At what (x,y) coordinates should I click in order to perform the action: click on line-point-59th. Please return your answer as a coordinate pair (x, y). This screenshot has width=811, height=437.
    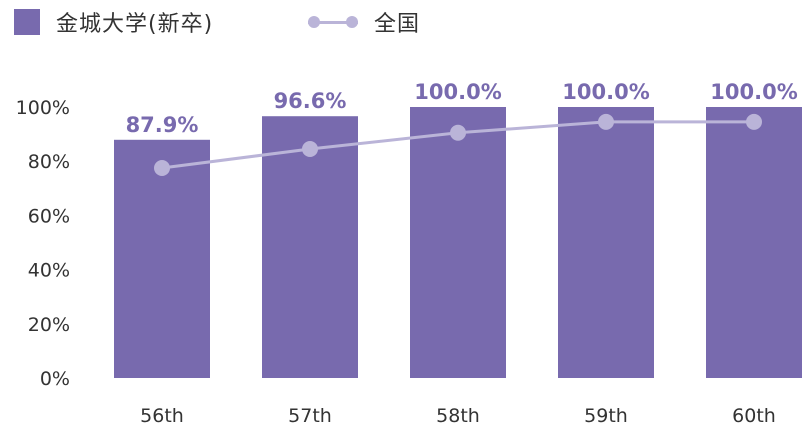
    Looking at the image, I should click on (606, 121).